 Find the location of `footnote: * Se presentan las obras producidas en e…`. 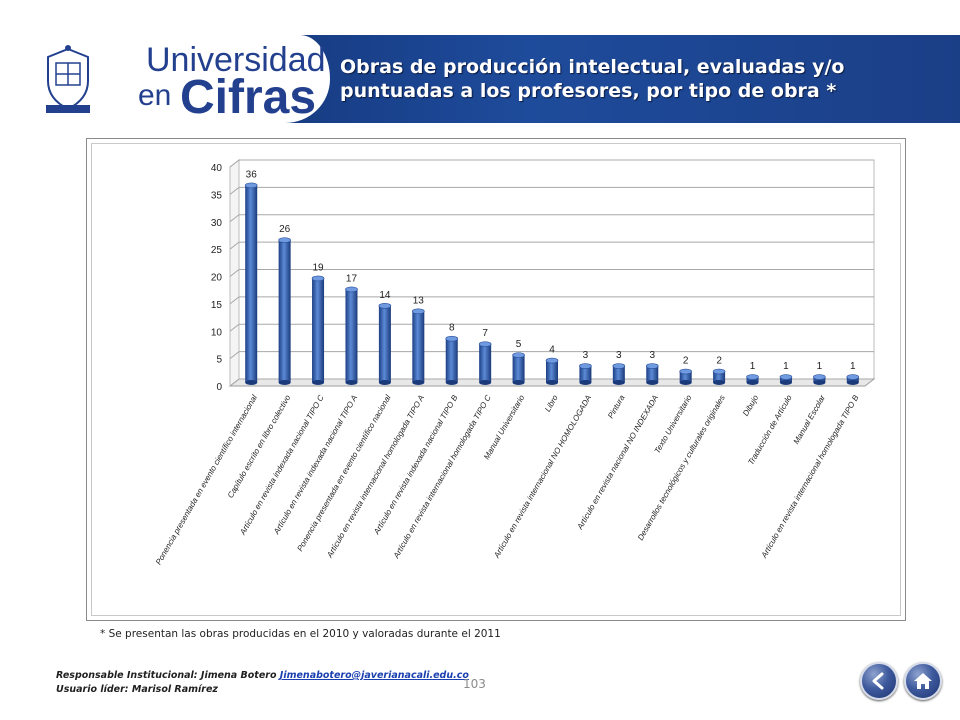

footnote: * Se presentan las obras producidas en e… is located at coordinates (300, 634).